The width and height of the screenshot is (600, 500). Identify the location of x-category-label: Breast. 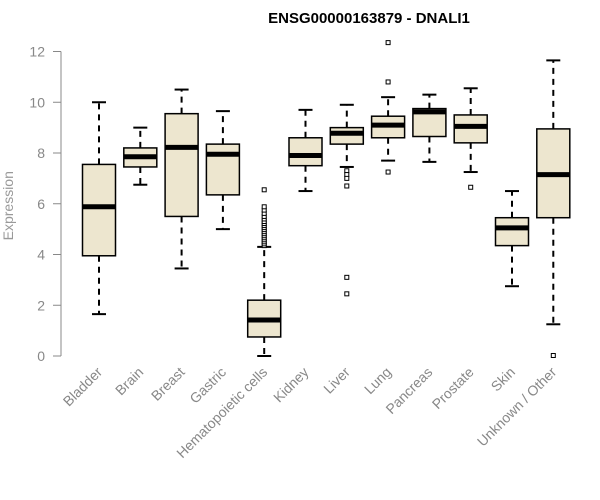
(168, 384).